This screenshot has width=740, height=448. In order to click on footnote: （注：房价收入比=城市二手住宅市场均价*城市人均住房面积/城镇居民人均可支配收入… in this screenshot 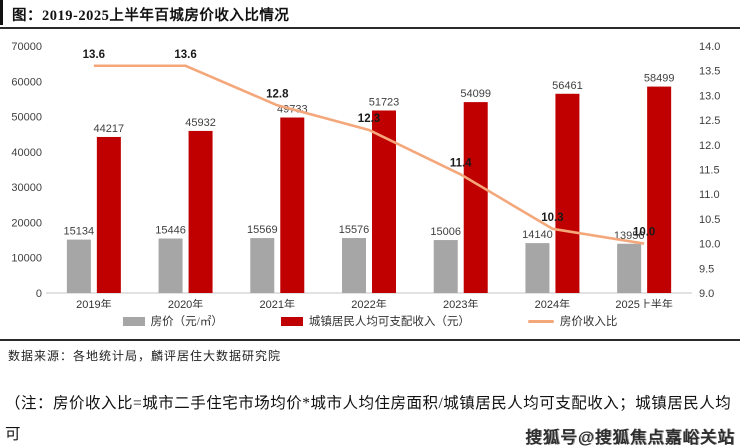, I will do `click(370, 418)`.